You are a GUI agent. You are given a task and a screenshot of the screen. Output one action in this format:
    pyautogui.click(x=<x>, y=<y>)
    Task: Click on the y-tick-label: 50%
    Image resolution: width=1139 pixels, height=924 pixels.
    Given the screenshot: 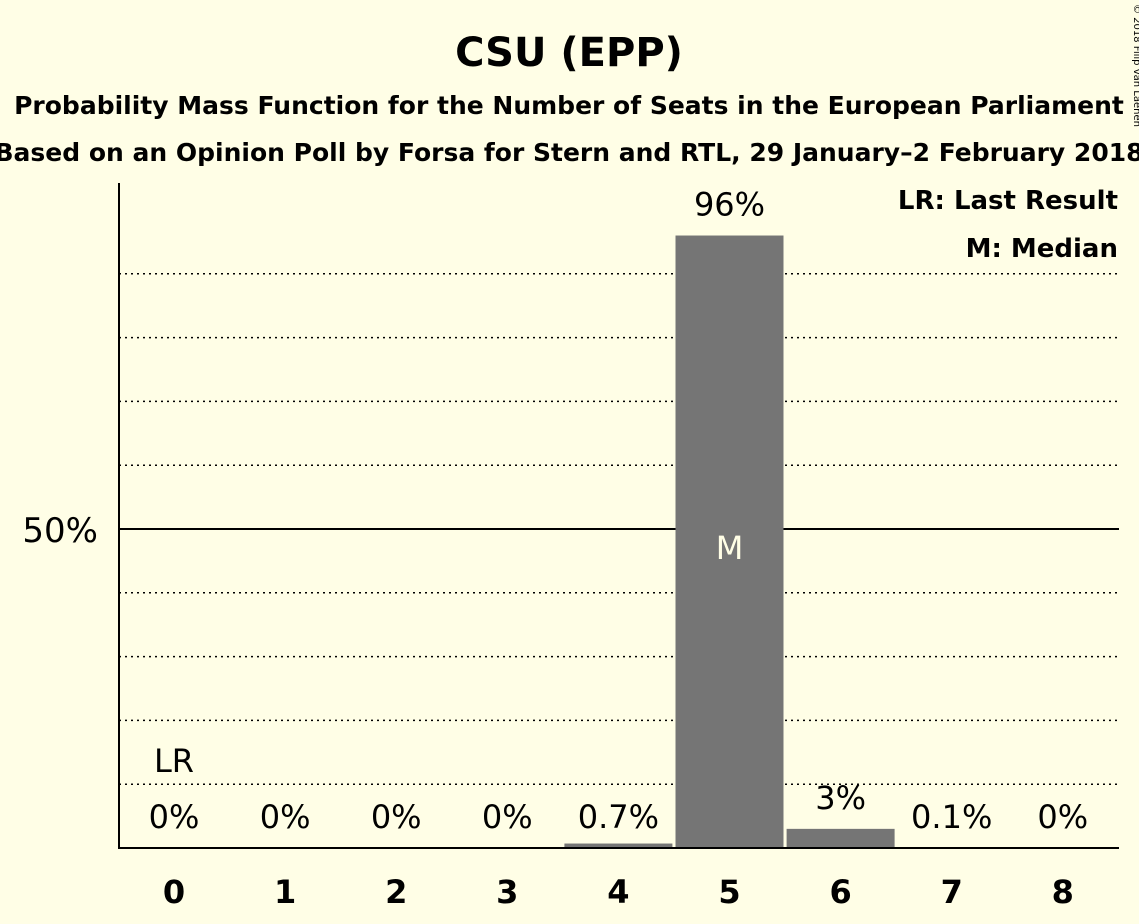 What is the action you would take?
    pyautogui.click(x=60, y=531)
    